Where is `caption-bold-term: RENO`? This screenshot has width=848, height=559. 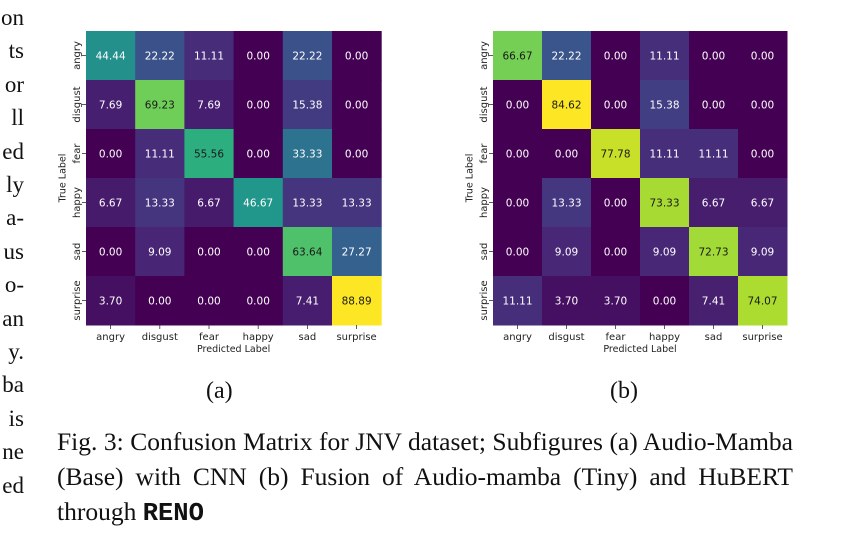 caption-bold-term: RENO is located at coordinates (173, 513).